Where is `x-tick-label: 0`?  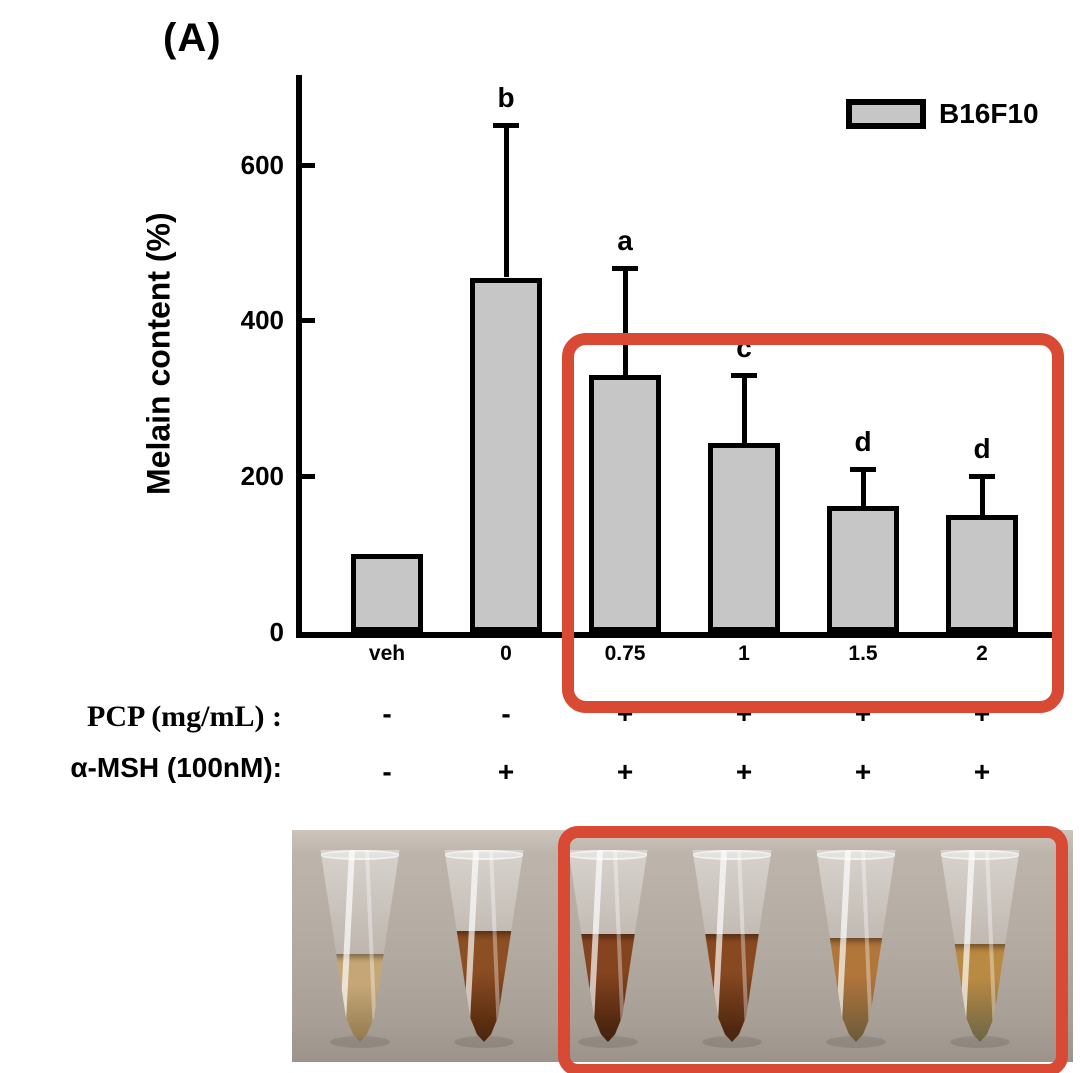 x-tick-label: 0 is located at coordinates (506, 653).